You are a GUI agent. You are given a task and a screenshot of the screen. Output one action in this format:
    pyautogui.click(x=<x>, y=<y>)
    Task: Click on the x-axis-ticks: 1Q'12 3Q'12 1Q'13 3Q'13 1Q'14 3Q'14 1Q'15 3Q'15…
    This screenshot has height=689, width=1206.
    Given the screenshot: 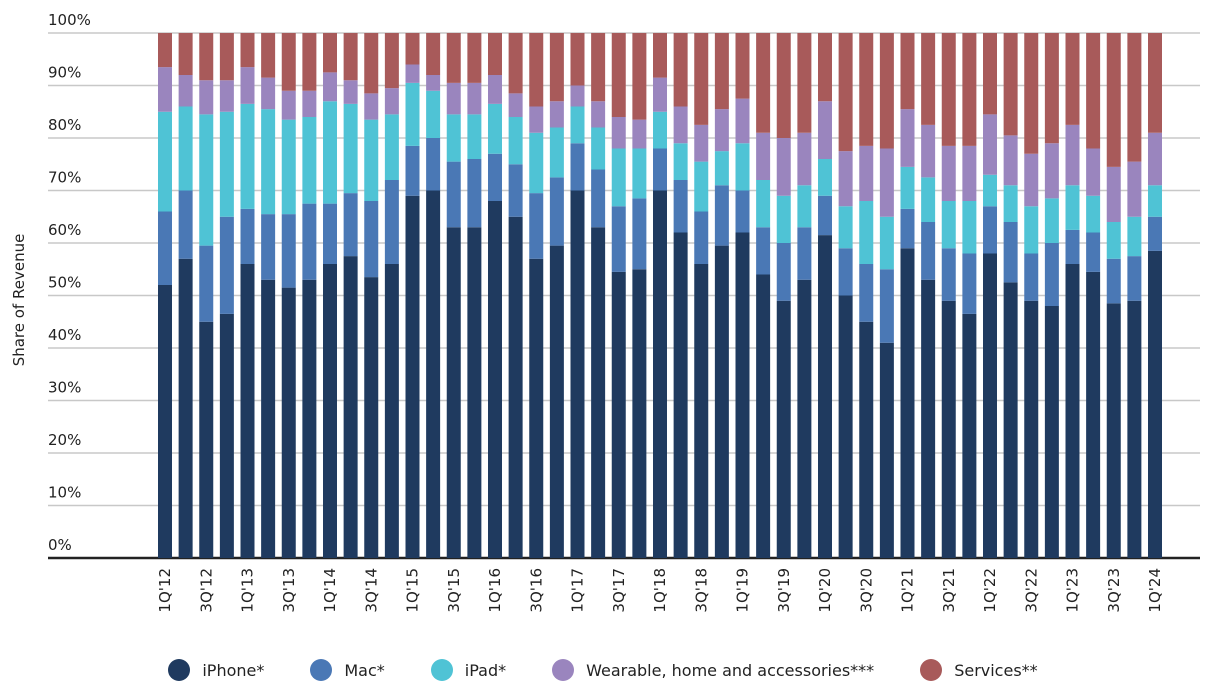 What is the action you would take?
    pyautogui.click(x=660, y=590)
    